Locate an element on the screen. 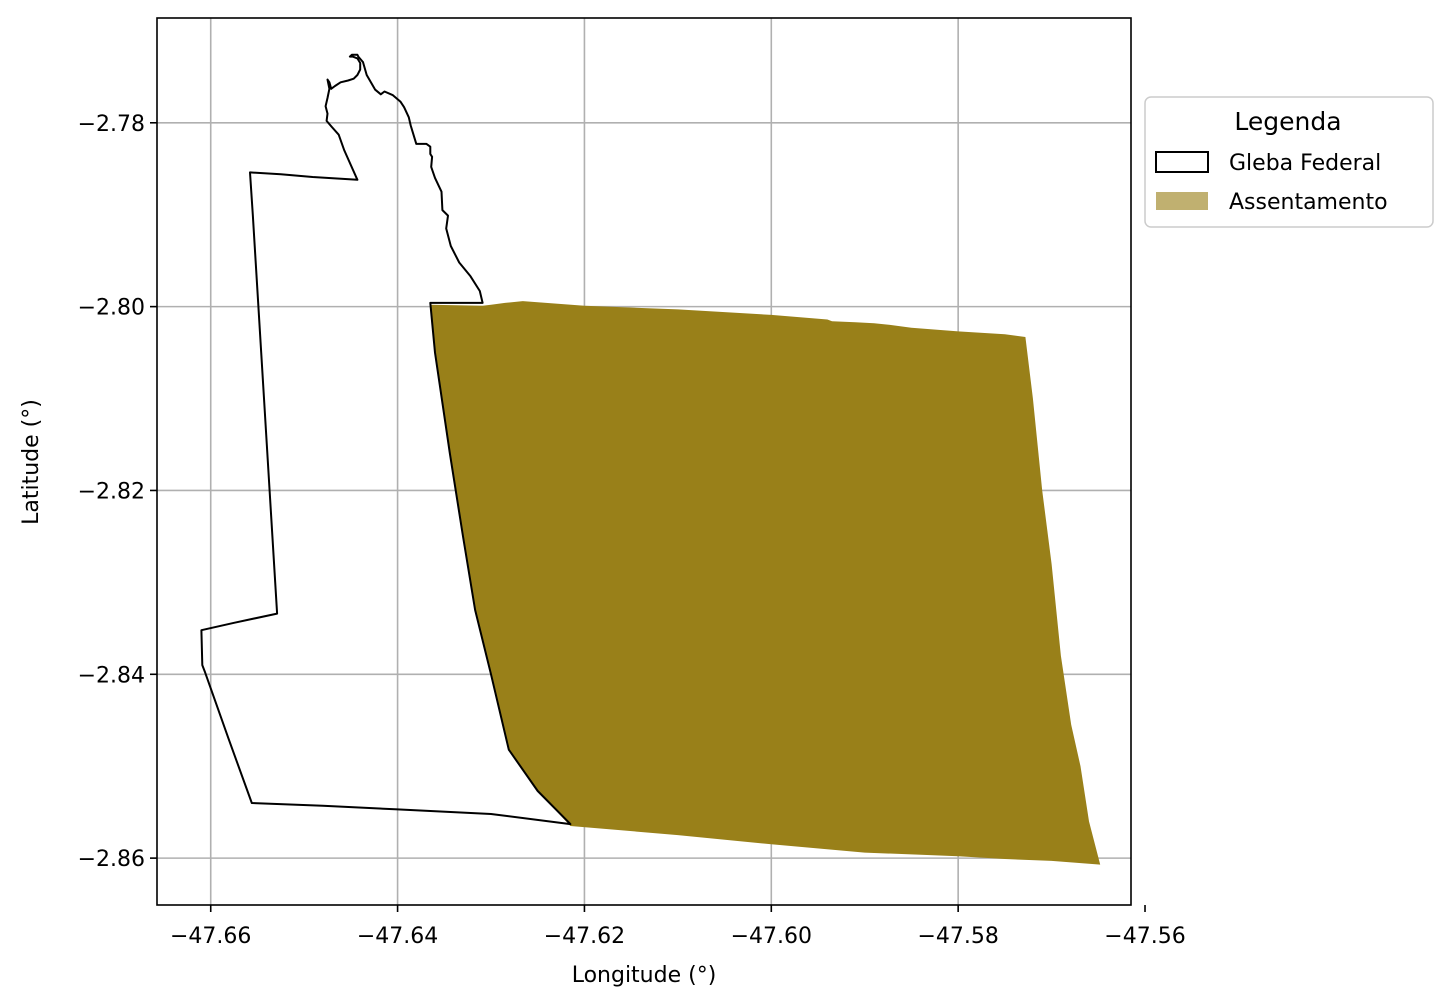 The image size is (1451, 1006). y-tick-label: −2.82 is located at coordinates (111, 491).